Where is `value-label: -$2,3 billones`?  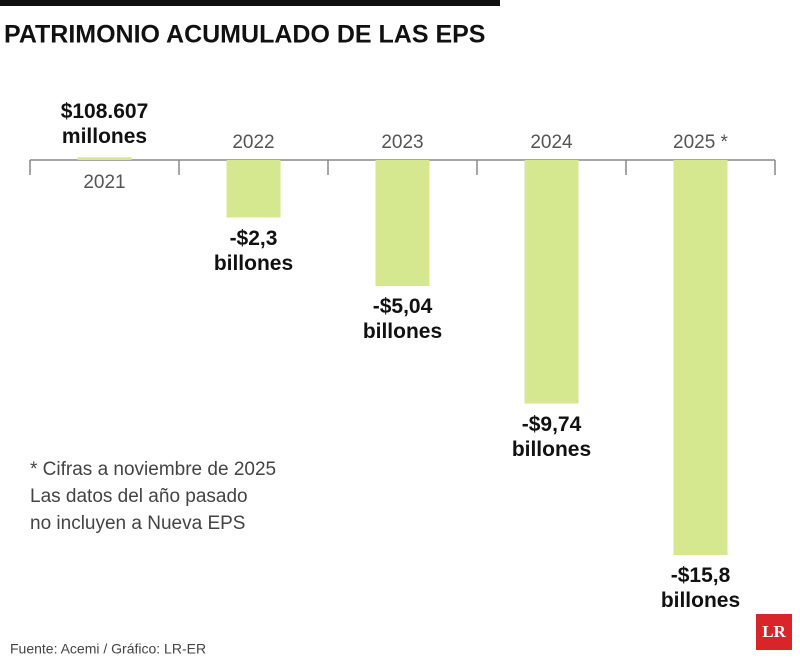 value-label: -$2,3 billones is located at coordinates (253, 250).